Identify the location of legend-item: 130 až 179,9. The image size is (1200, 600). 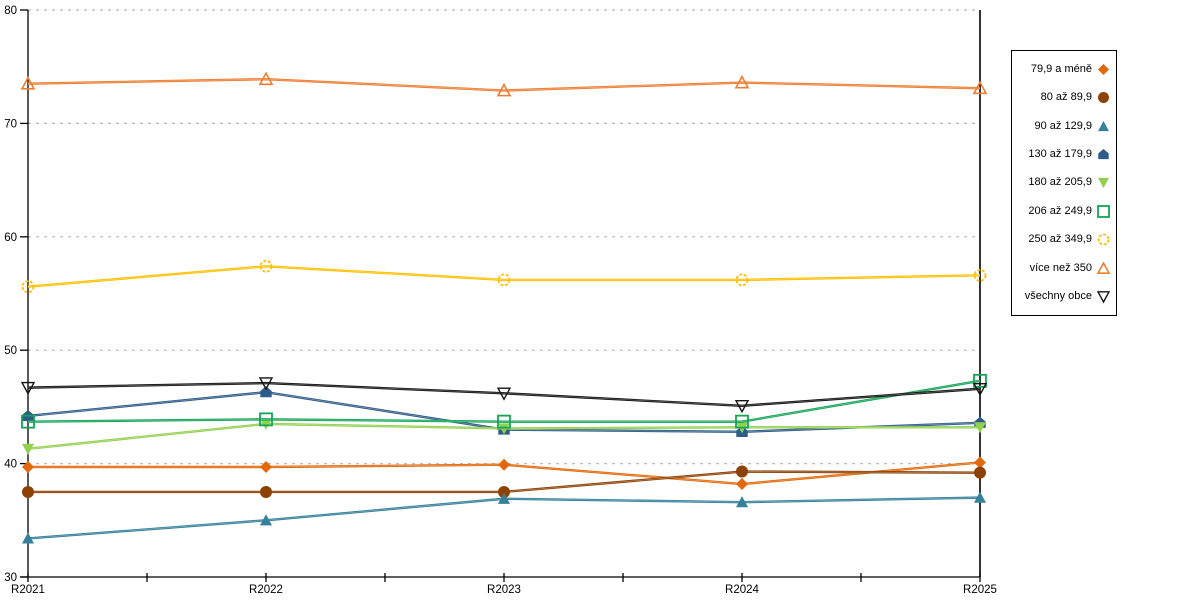
(1062, 154).